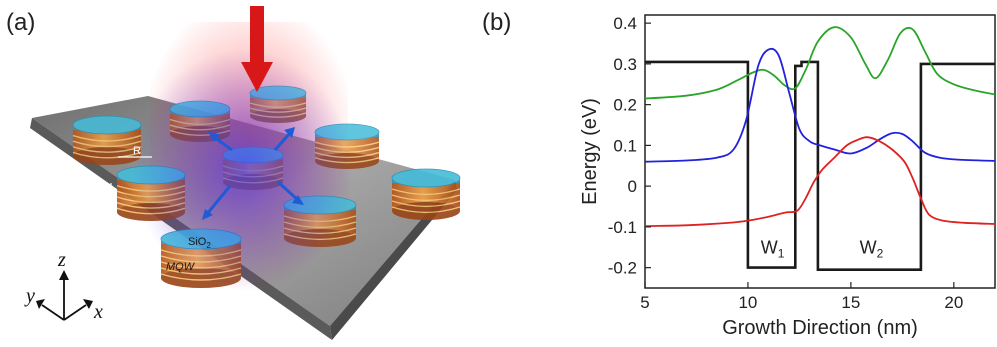  What do you see at coordinates (872, 248) in the screenshot?
I see `well-annotation: W2` at bounding box center [872, 248].